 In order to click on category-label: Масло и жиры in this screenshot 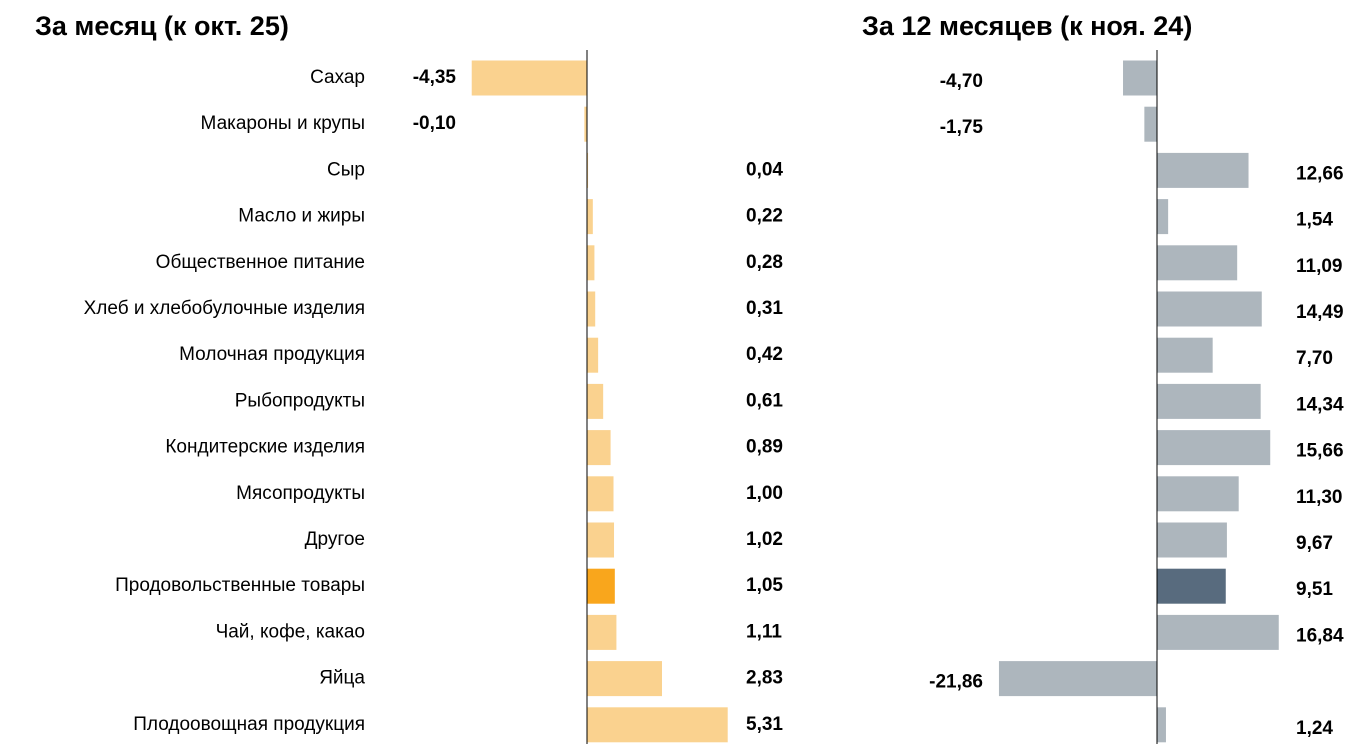, I will do `click(301, 216)`.